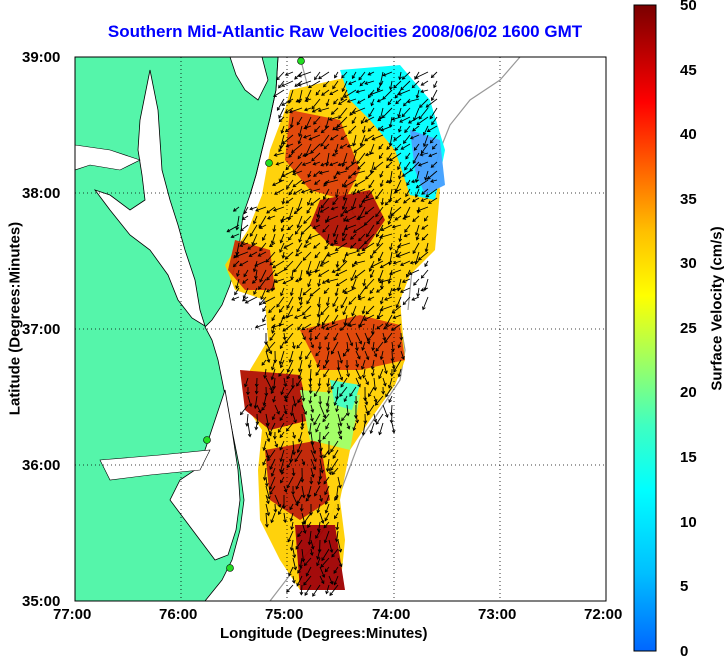 The width and height of the screenshot is (724, 660). What do you see at coordinates (688, 457) in the screenshot?
I see `colorbar-tick-label: 15` at bounding box center [688, 457].